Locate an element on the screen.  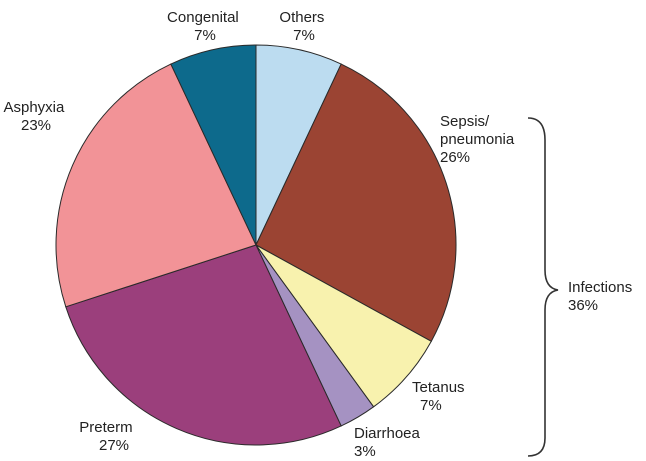
slice-label-sepsis-pneumonia-name-1: Sepsis/ is located at coordinates (465, 121).